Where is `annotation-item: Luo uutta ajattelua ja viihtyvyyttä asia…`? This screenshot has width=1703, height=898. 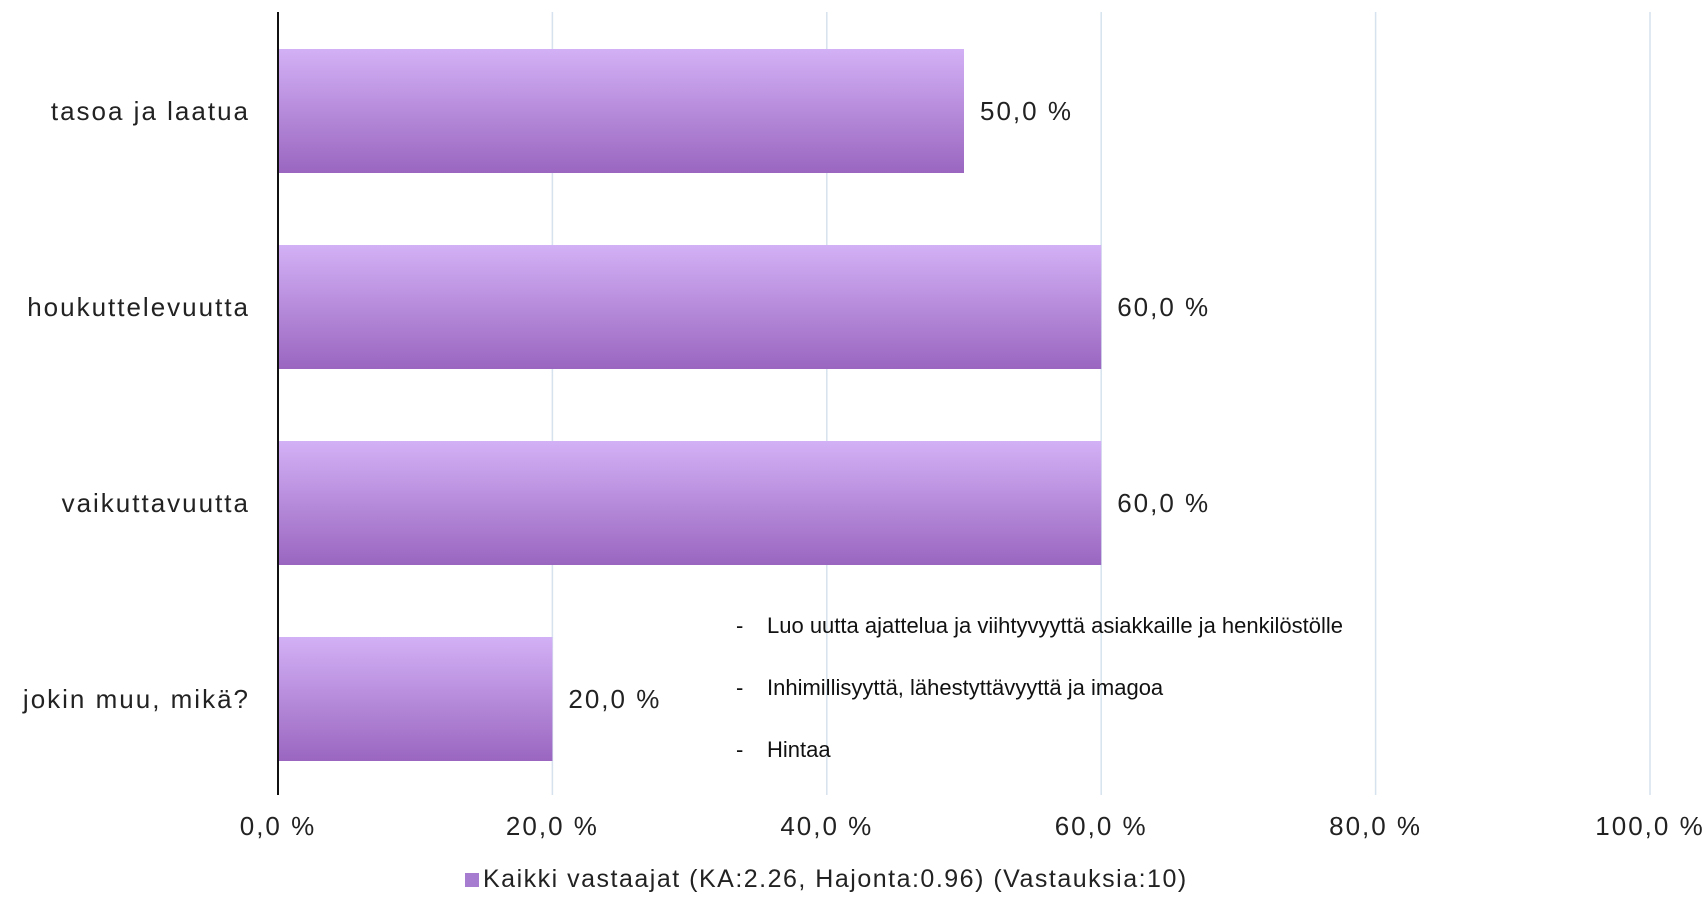 annotation-item: Luo uutta ajattelua ja viihtyvyyttä asia… is located at coordinates (1055, 625).